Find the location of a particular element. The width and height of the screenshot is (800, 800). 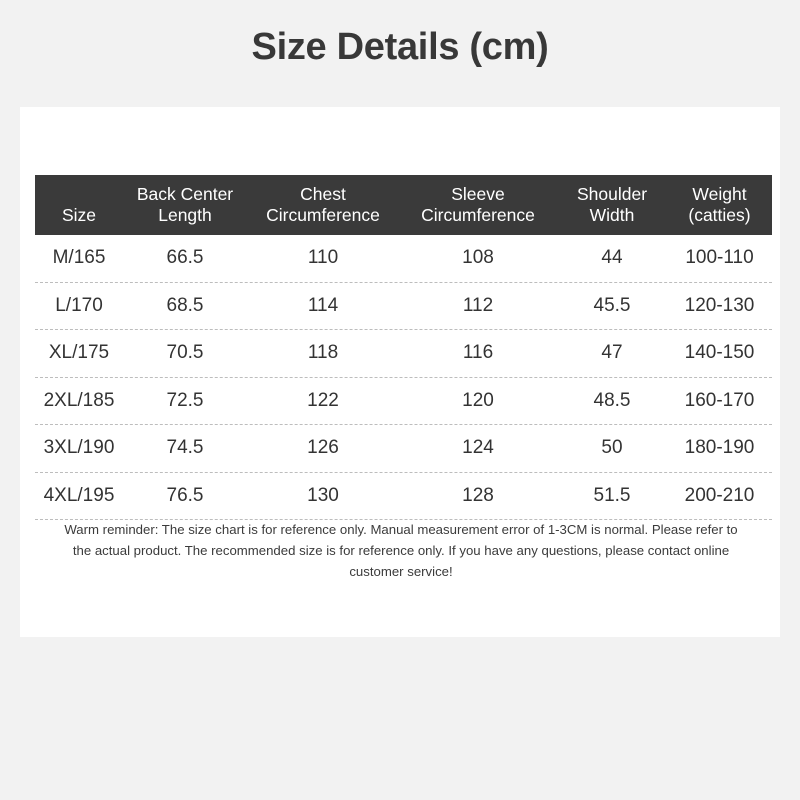

table-row: 3XL/190 74.5 126 124 50 180-190 is located at coordinates (403, 449).